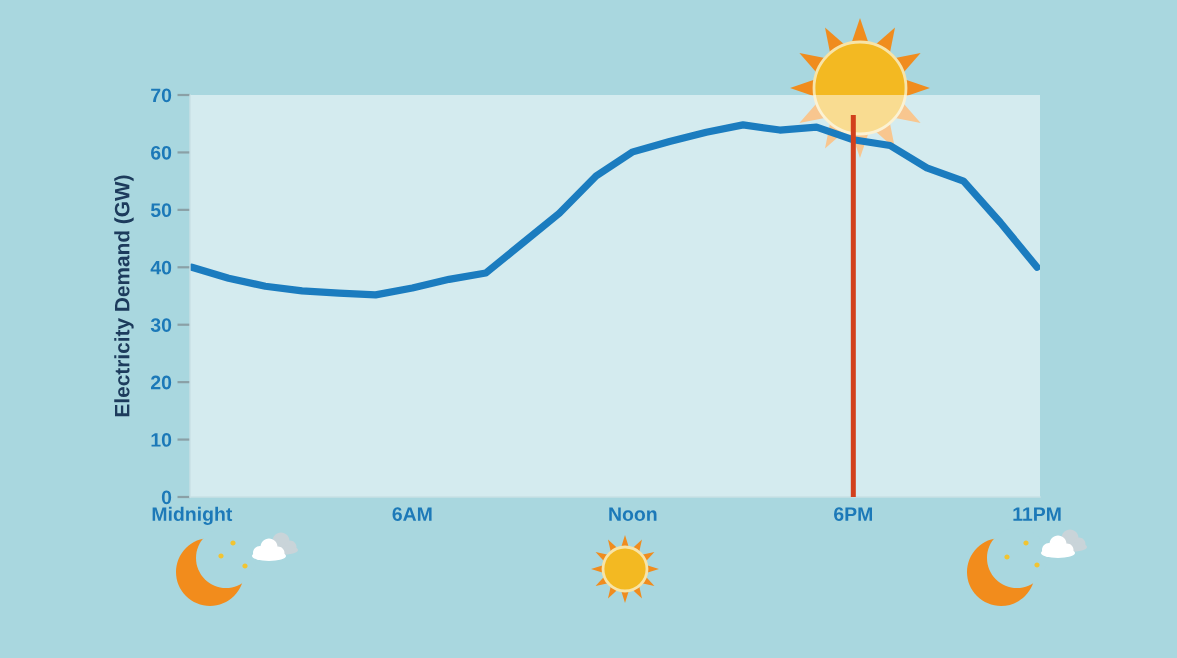 The height and width of the screenshot is (658, 1177). Describe the element at coordinates (161, 210) in the screenshot. I see `y-tick-label: 50` at that location.